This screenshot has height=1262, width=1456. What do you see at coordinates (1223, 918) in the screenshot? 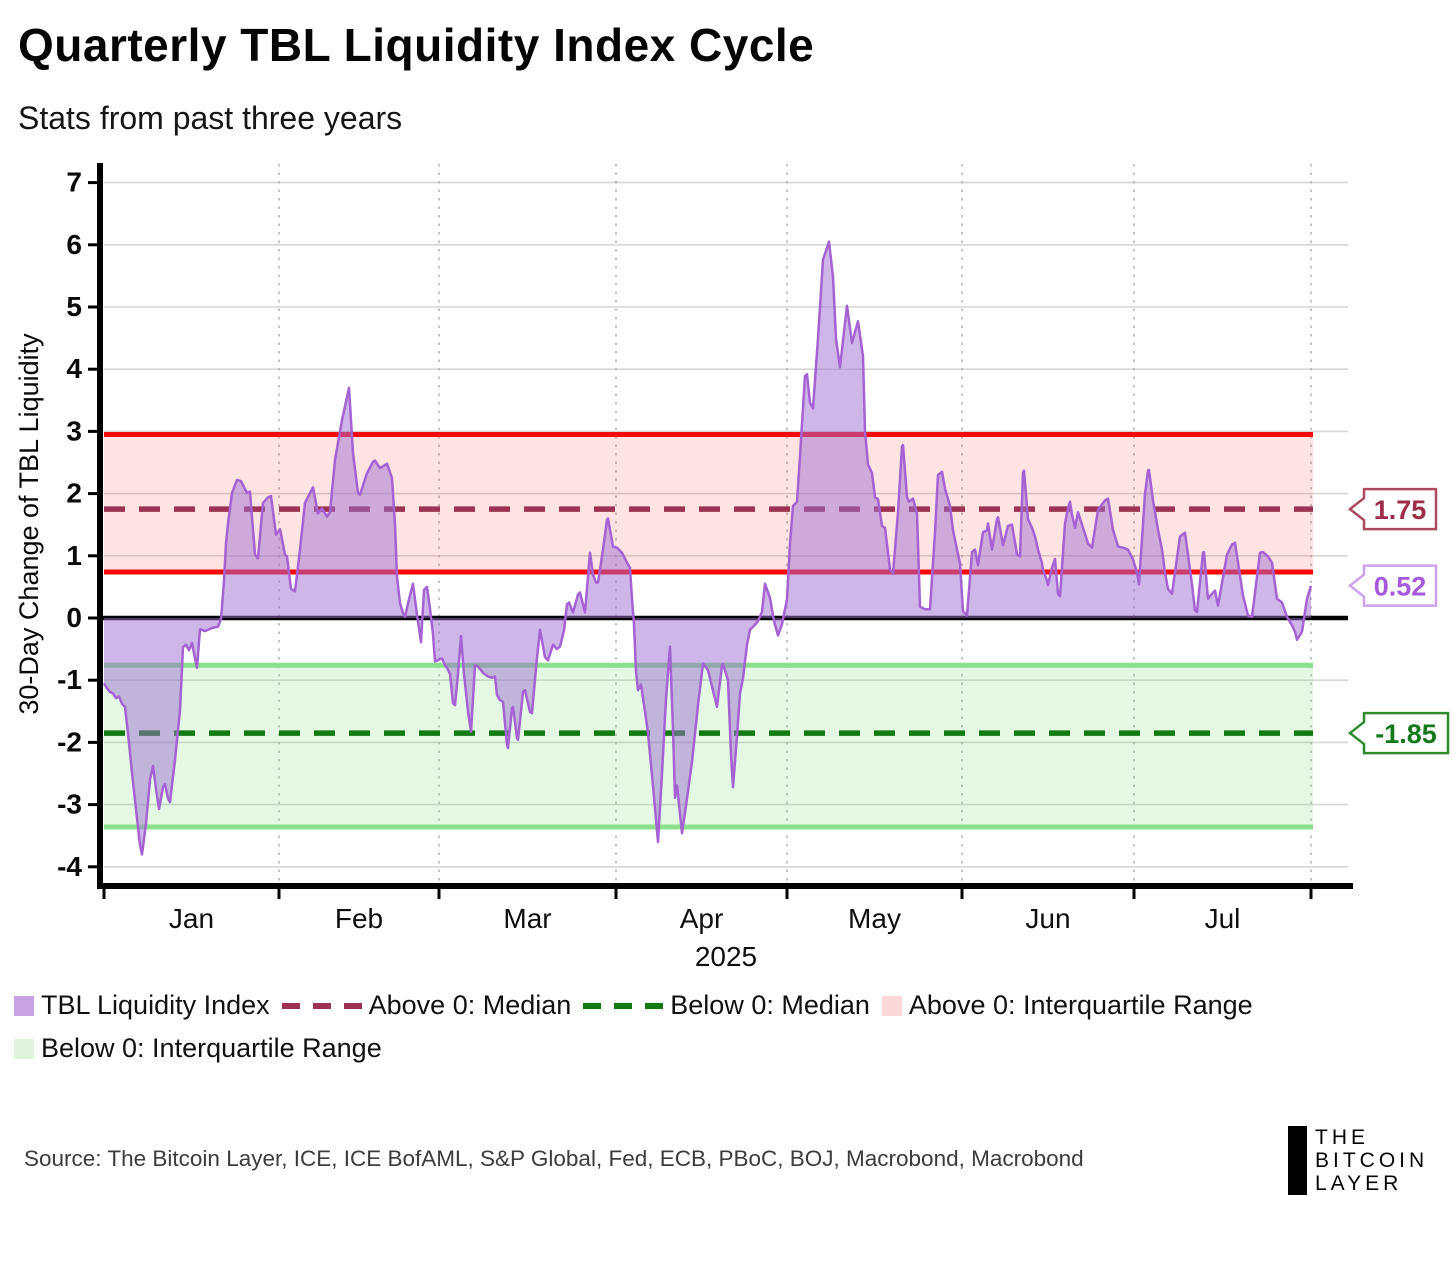
I see `x-tick-label-jul: Jul` at bounding box center [1223, 918].